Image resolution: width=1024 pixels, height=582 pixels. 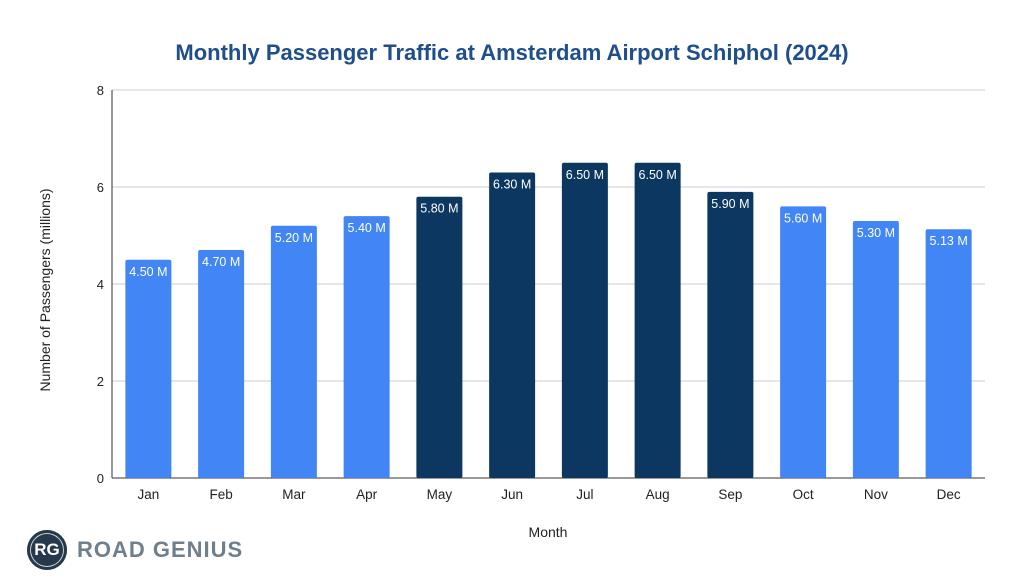 What do you see at coordinates (803, 218) in the screenshot?
I see `data-label: 5.60 M` at bounding box center [803, 218].